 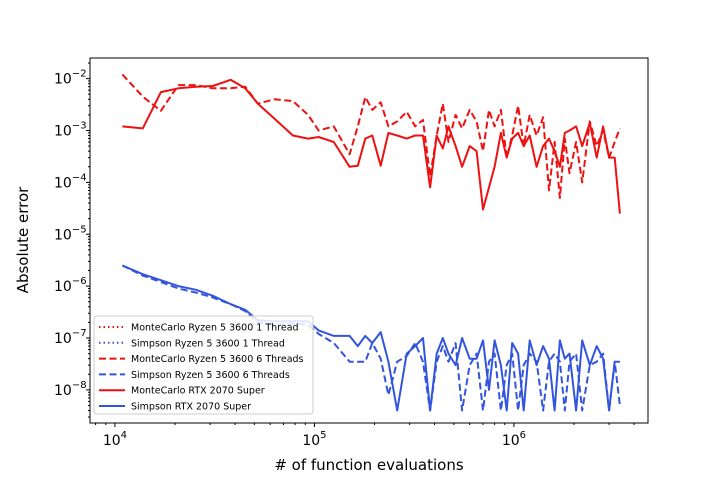 I want to click on legend-label-4: Simpson Ryzen 5 3600 6 Threads, so click(x=210, y=375).